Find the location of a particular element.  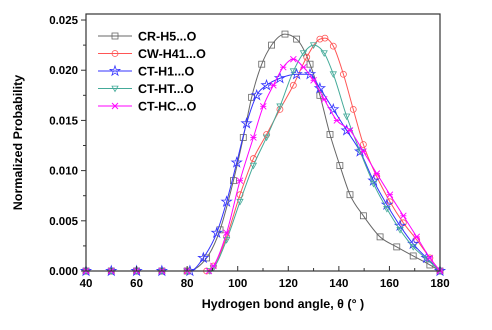

x-tick-label: 180 is located at coordinates (440, 284).